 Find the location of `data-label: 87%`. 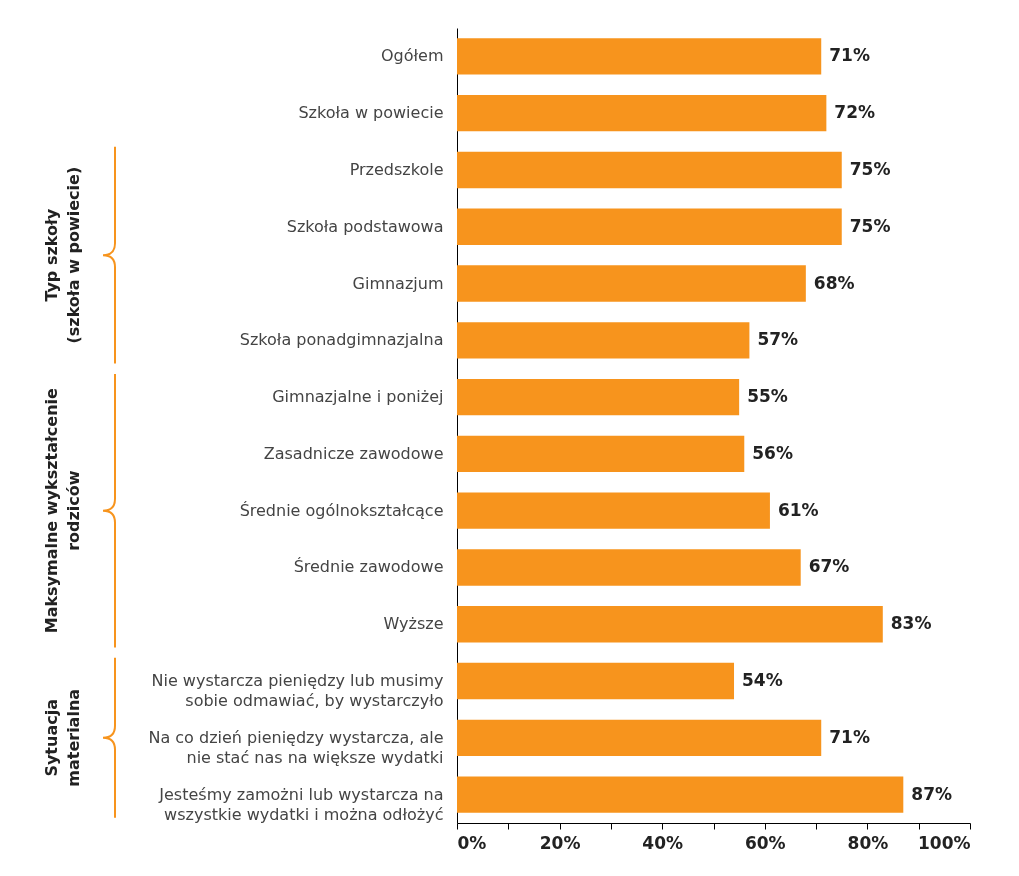

data-label: 87% is located at coordinates (932, 793).